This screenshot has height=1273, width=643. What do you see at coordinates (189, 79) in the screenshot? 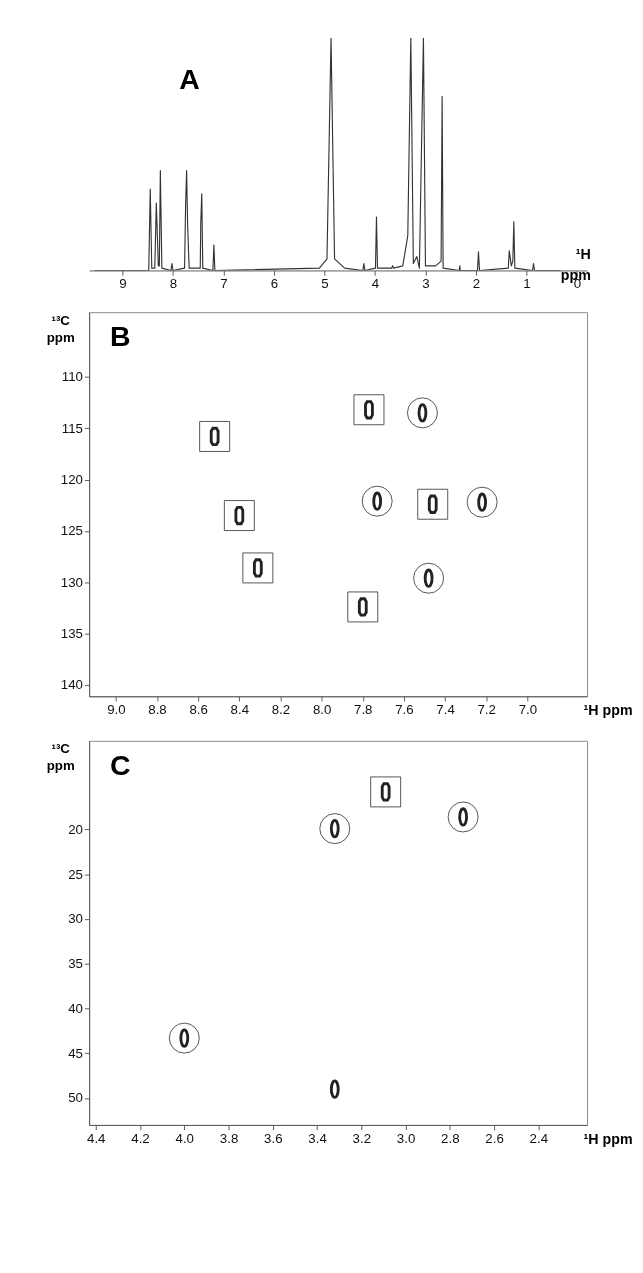
I see `annotation: A` at bounding box center [189, 79].